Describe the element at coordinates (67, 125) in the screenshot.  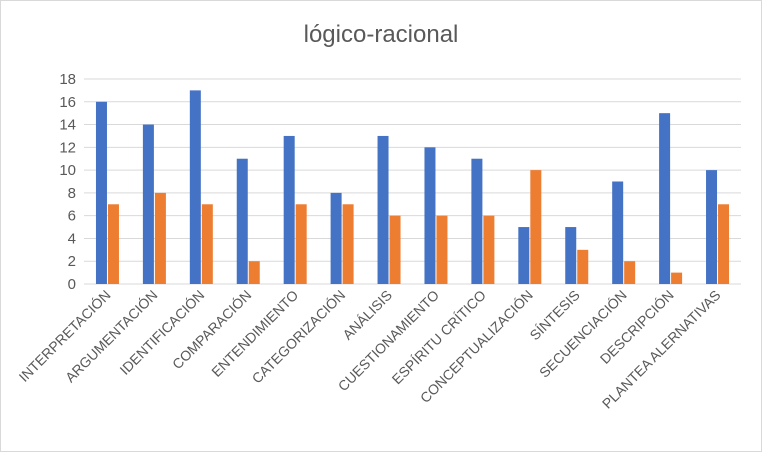
I see `y-tick-label: 14` at that location.